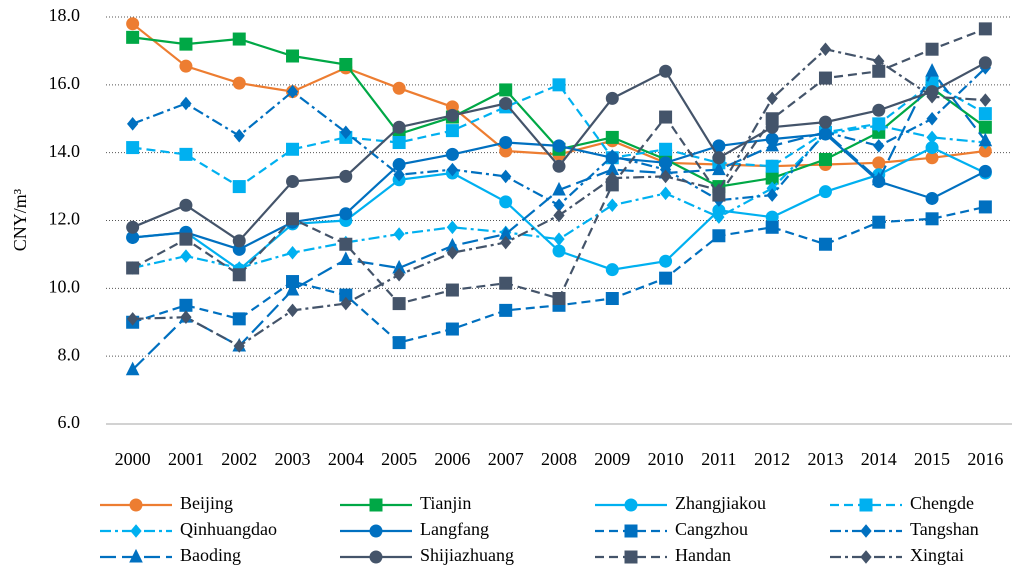 The width and height of the screenshot is (1016, 577). I want to click on y-tick-label: 10.0, so click(65, 286).